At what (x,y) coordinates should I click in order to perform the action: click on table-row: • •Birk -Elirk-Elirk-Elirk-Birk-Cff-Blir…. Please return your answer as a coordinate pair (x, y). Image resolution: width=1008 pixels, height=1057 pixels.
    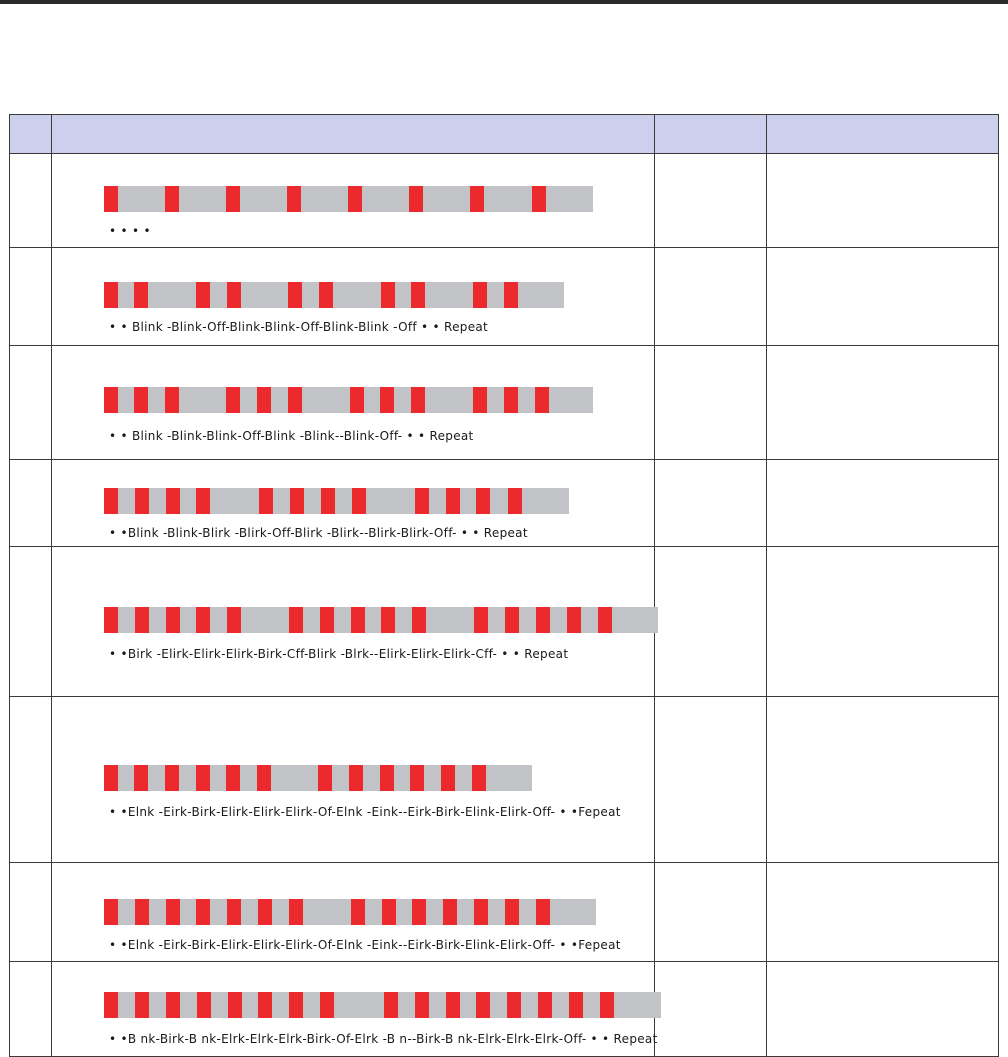
    Looking at the image, I should click on (504, 621).